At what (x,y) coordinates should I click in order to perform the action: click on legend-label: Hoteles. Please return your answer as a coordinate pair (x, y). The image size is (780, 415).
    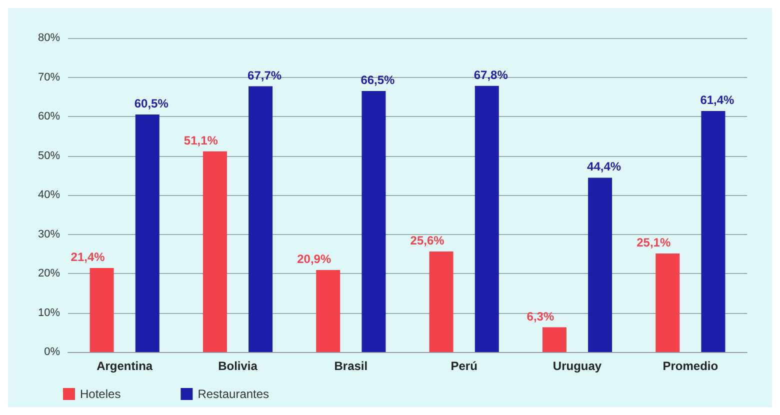
    Looking at the image, I should click on (100, 394).